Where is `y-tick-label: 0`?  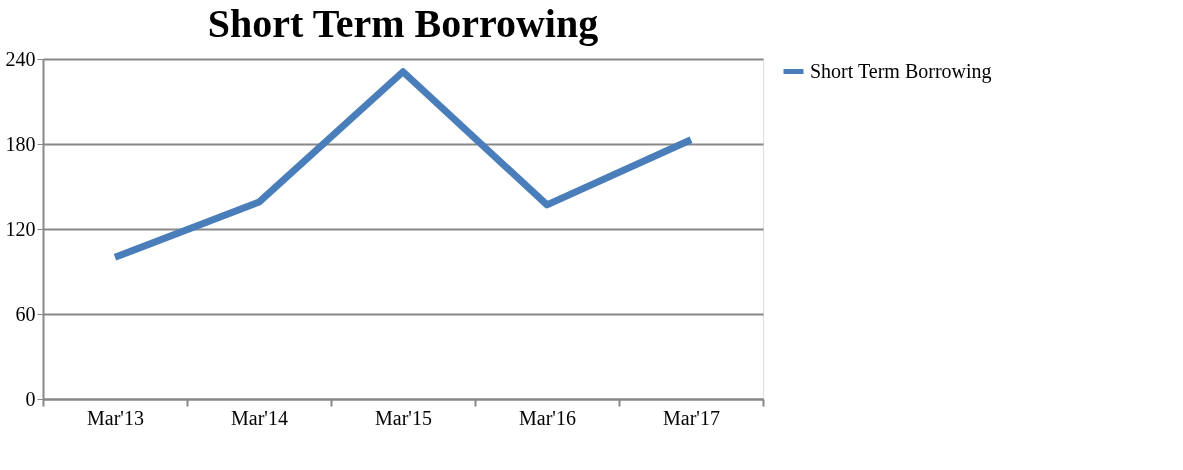
y-tick-label: 0 is located at coordinates (30, 398).